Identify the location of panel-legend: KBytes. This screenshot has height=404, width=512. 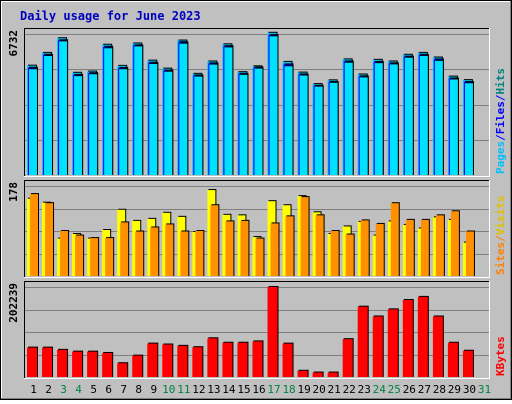
(500, 356).